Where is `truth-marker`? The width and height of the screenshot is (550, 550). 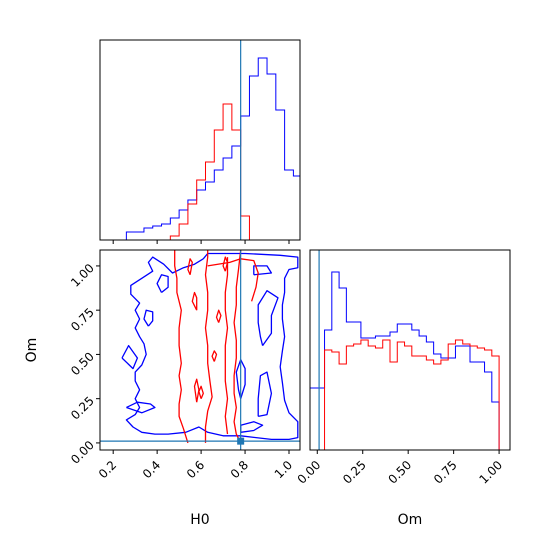
truth-marker is located at coordinates (241, 441).